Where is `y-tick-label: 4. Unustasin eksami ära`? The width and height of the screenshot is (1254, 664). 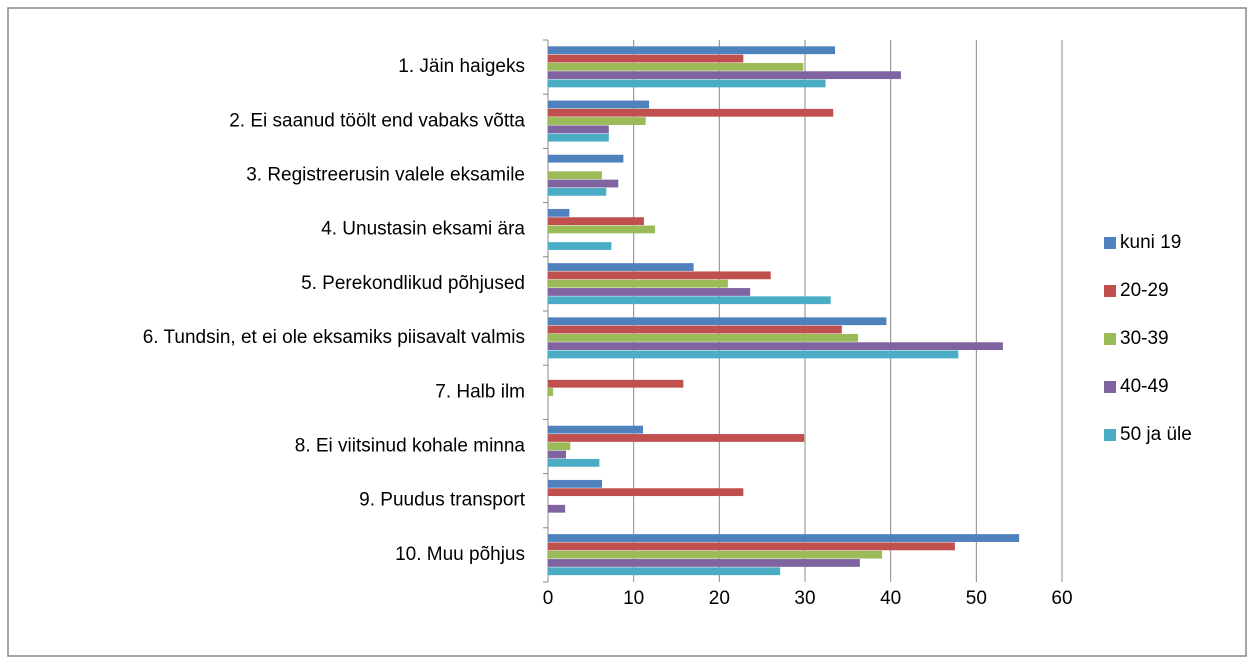
y-tick-label: 4. Unustasin eksami ära is located at coordinates (423, 229).